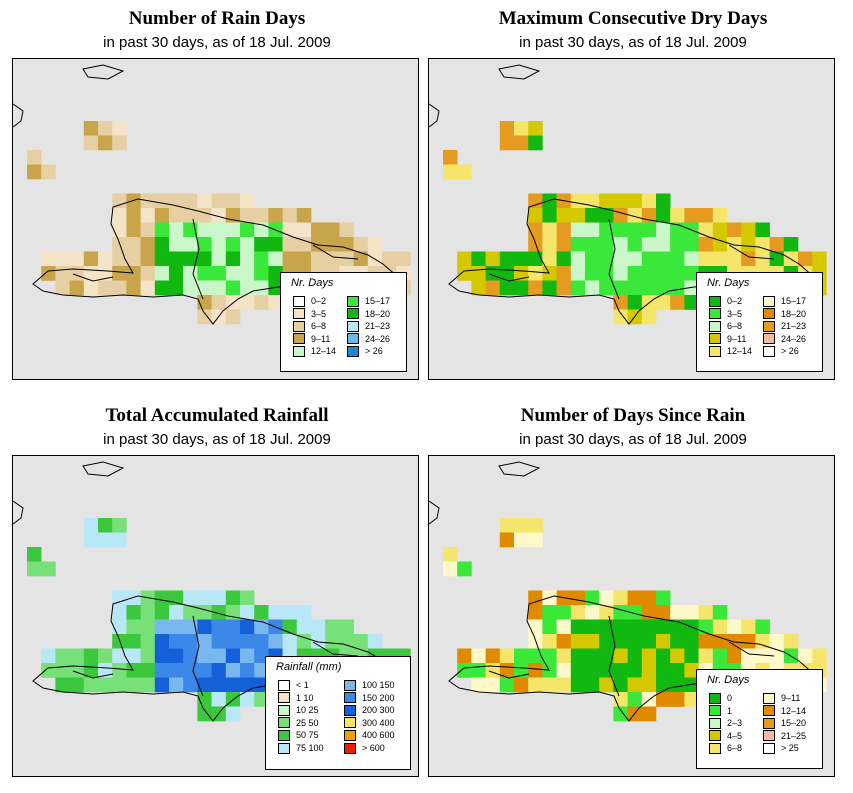 This screenshot has width=853, height=793. I want to click on legend-item: 24–26, so click(784, 339).